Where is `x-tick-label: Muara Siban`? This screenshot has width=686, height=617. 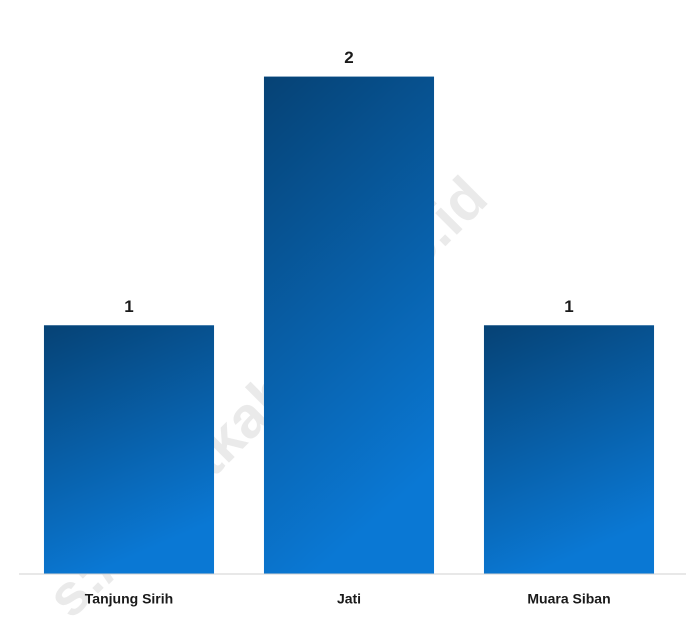
x-tick-label: Muara Siban is located at coordinates (568, 599).